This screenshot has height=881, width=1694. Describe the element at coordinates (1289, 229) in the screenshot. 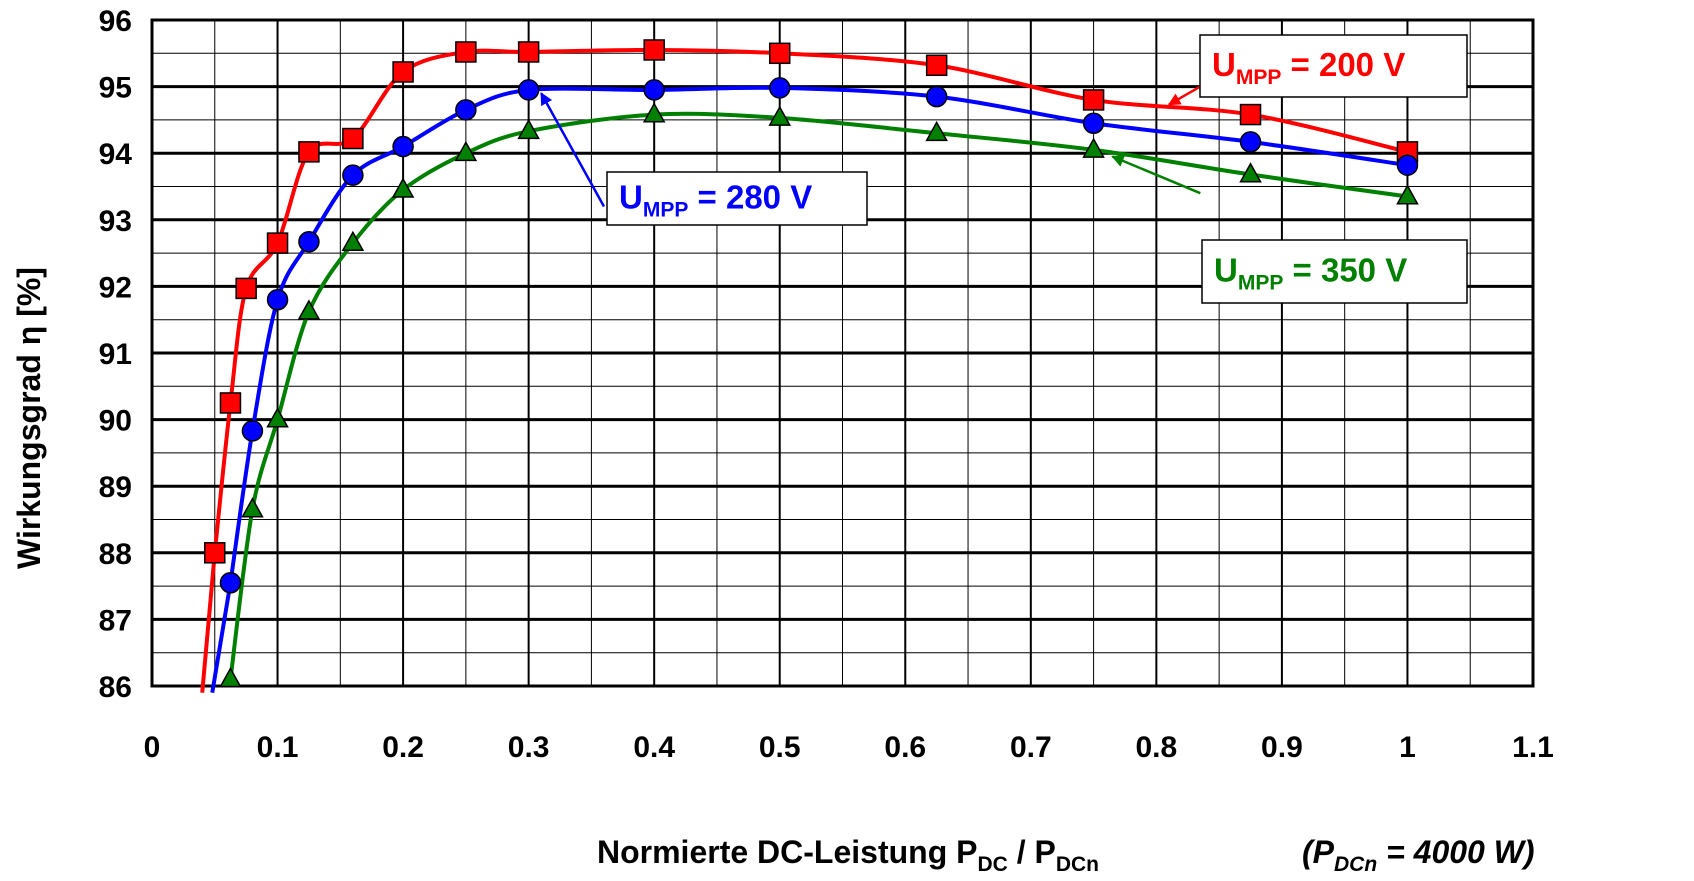

I see `annotation-350v: UMPP = 350 V` at that location.